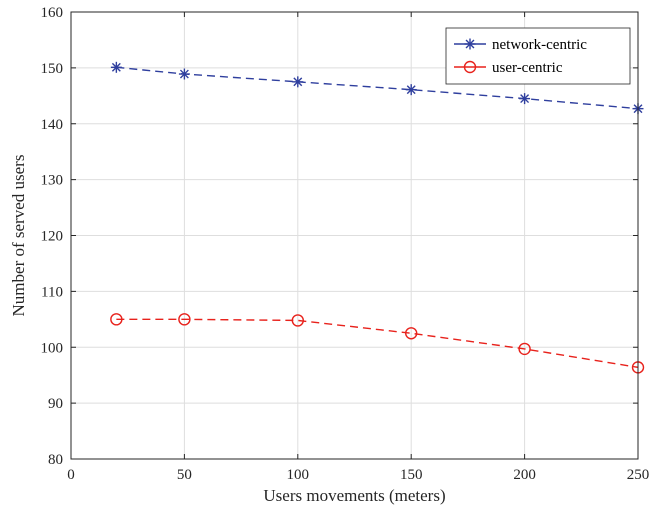 The height and width of the screenshot is (514, 650). What do you see at coordinates (377, 343) in the screenshot?
I see `series-line-user-centric` at bounding box center [377, 343].